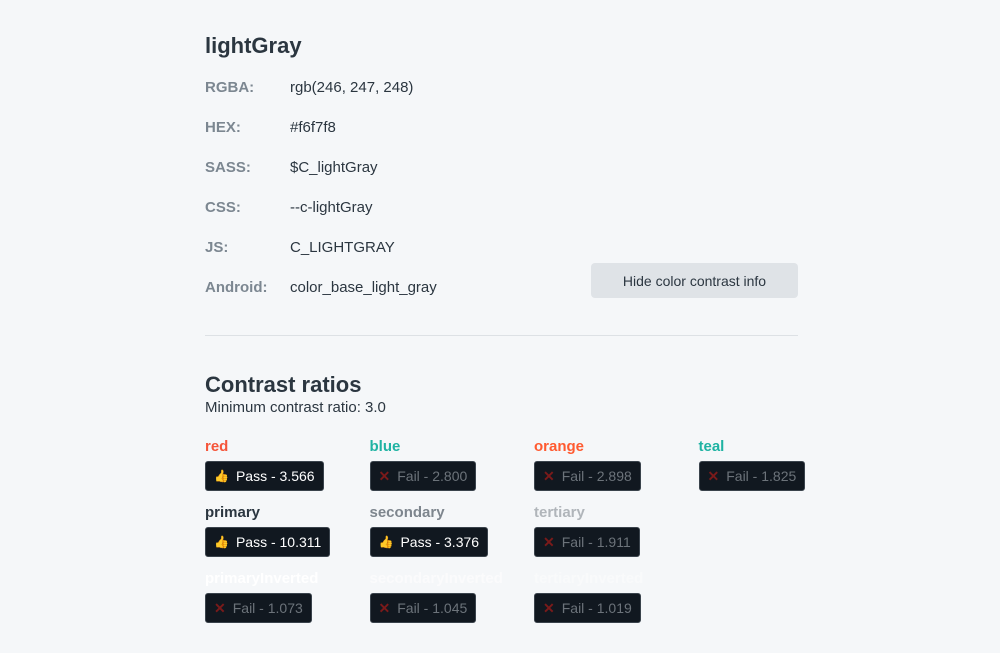 This screenshot has height=653, width=1000. What do you see at coordinates (253, 45) in the screenshot?
I see `color-name-title: lightGray` at bounding box center [253, 45].